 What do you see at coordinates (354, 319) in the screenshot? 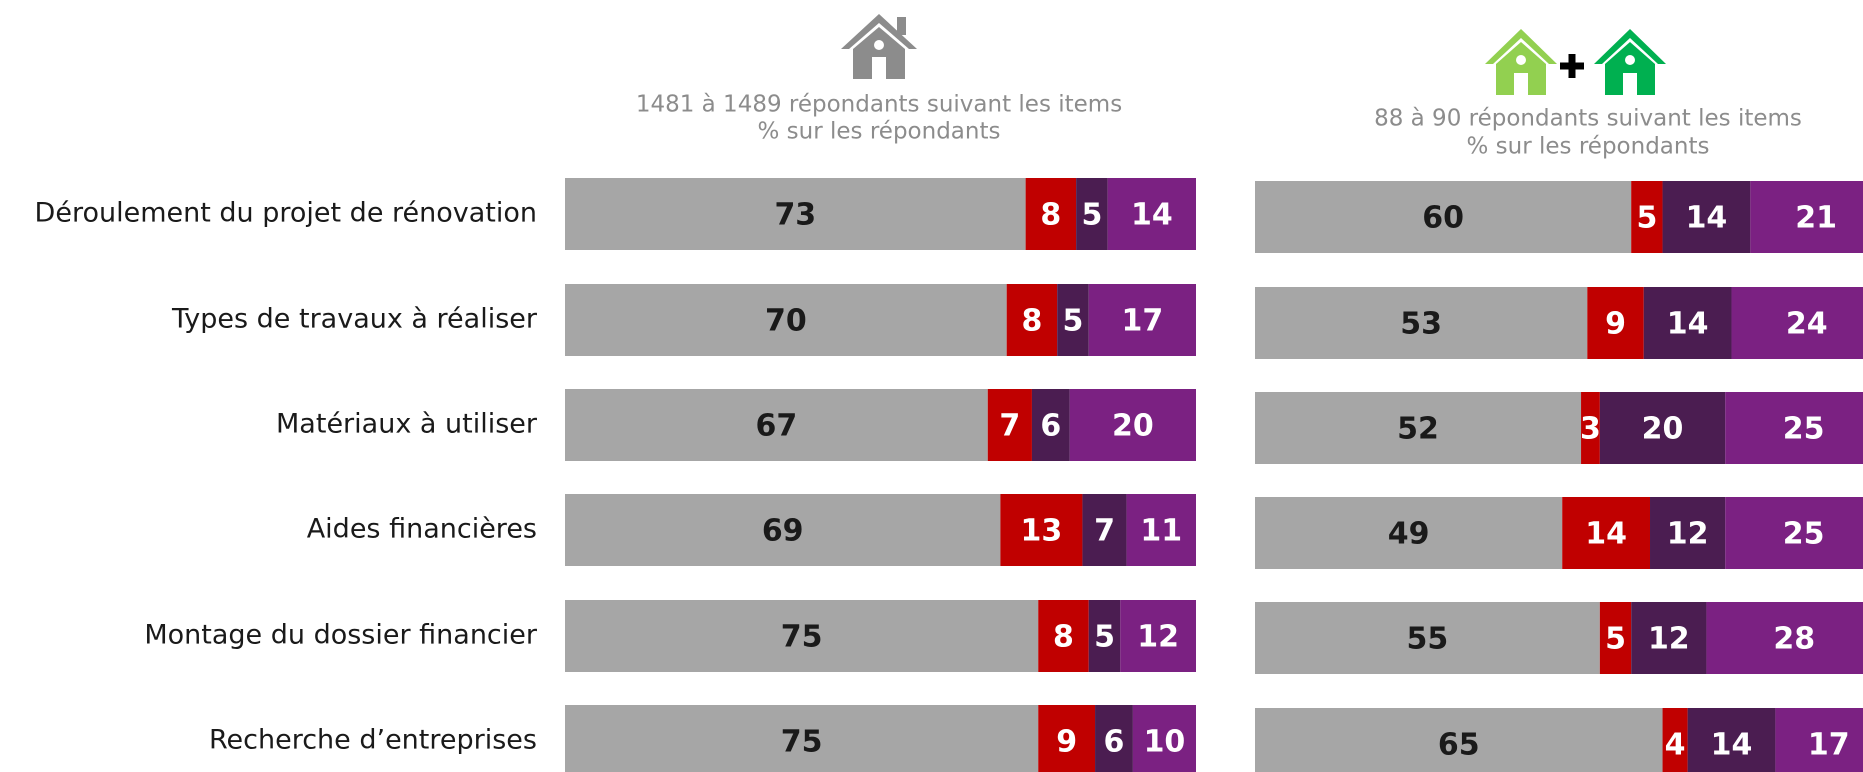
I see `category-label: Types de travaux à réaliser` at bounding box center [354, 319].